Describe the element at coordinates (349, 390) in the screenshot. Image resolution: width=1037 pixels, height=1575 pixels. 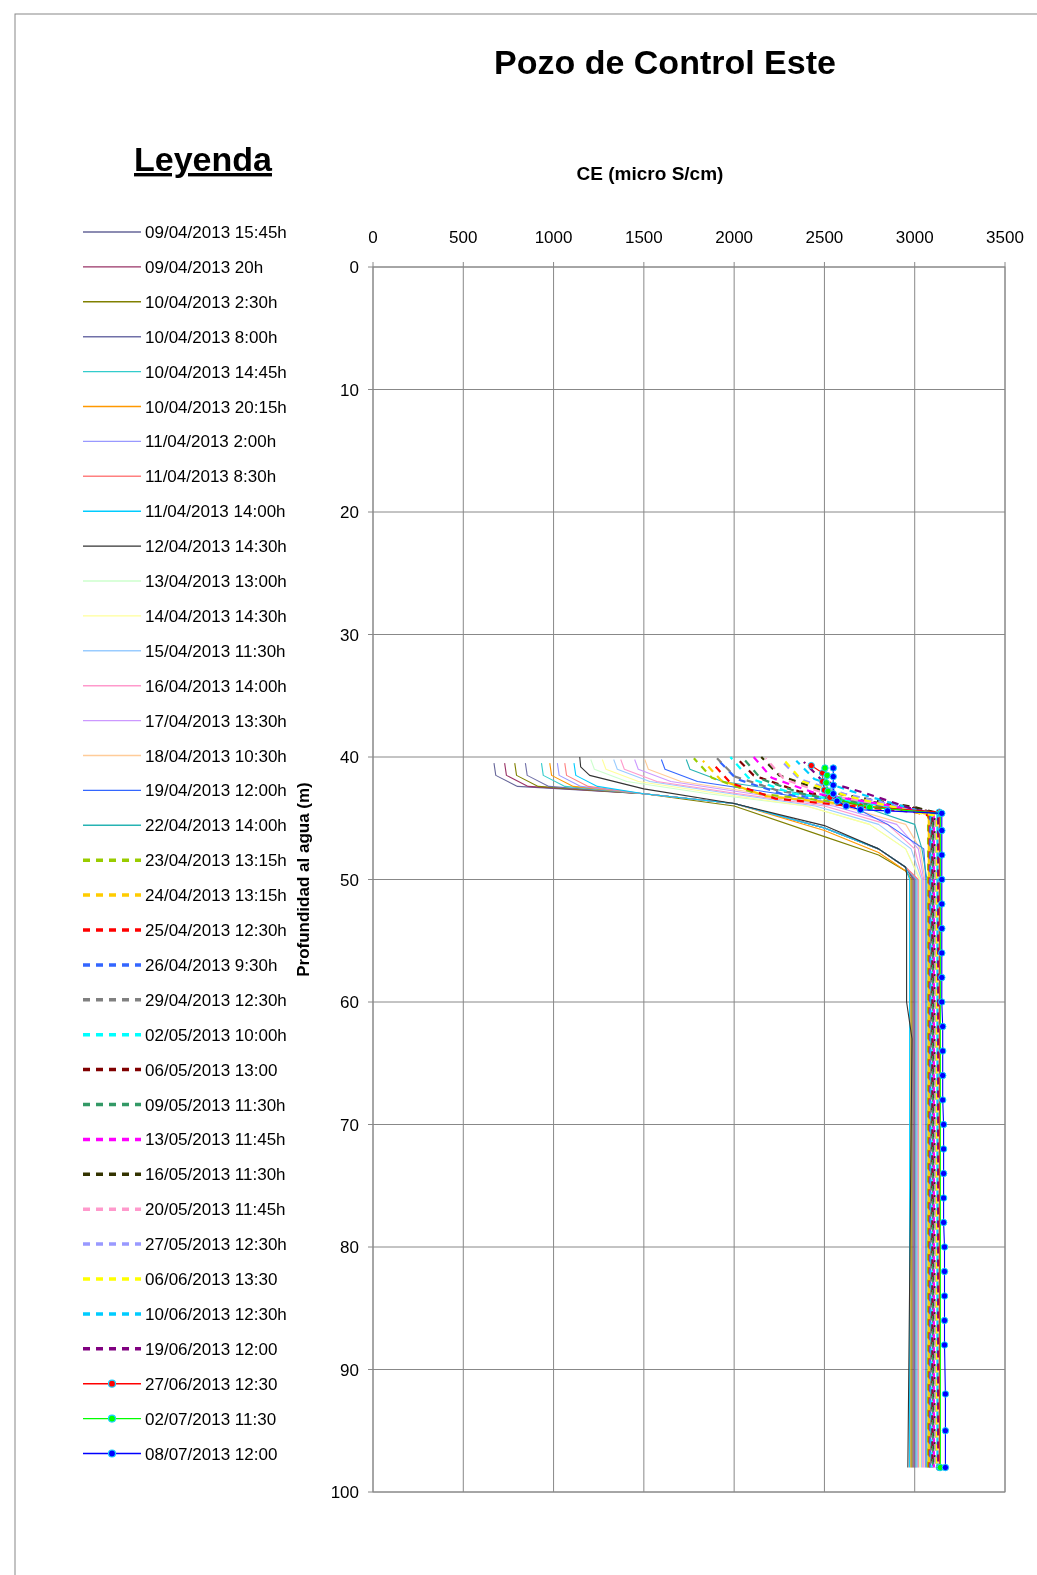
I see `y-tick-label: 10` at that location.